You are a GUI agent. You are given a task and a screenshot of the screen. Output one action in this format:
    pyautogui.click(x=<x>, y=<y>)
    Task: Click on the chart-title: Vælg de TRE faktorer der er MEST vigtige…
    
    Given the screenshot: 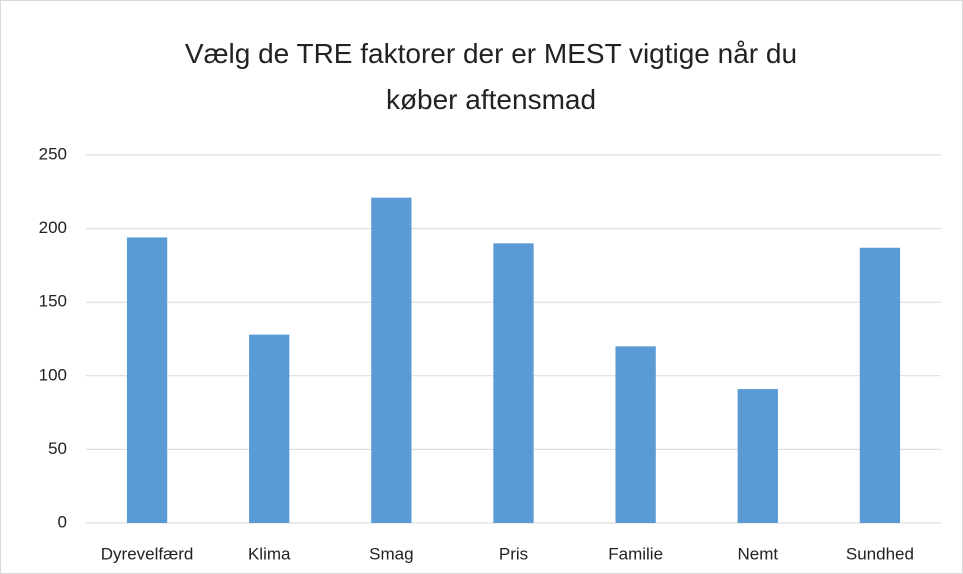 What is the action you would take?
    pyautogui.click(x=491, y=76)
    